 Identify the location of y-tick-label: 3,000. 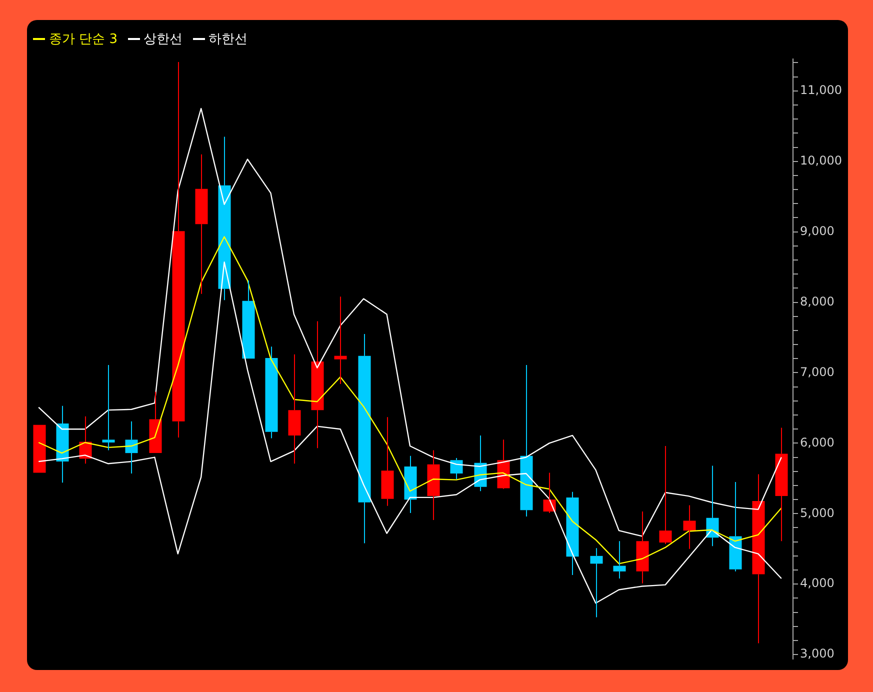
(817, 653).